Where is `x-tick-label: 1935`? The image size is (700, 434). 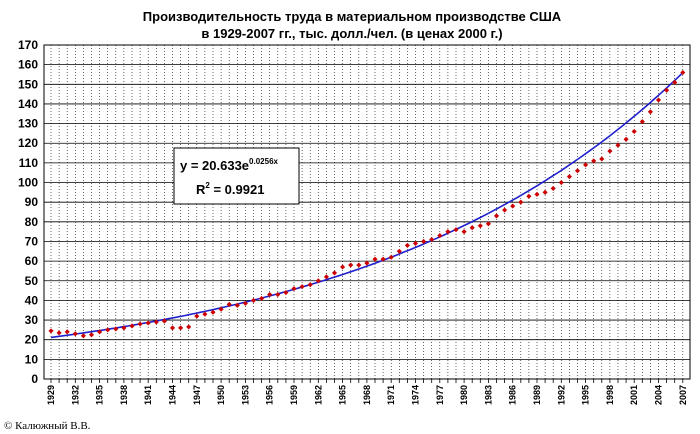 x-tick-label: 1935 is located at coordinates (100, 395).